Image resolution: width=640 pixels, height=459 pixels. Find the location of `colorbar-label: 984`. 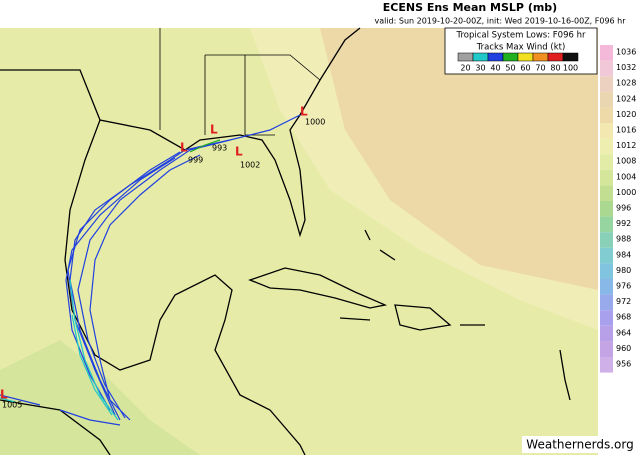

colorbar-label: 984 is located at coordinates (623, 254).